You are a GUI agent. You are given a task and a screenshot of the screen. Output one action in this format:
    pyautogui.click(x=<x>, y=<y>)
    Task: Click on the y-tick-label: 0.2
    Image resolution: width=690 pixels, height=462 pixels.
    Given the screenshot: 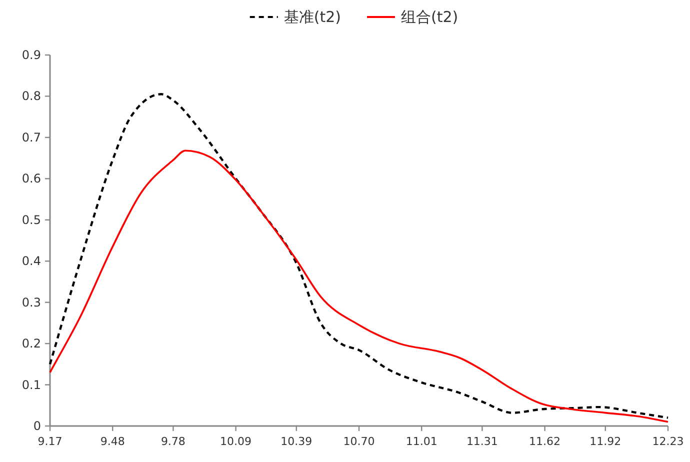 What is the action you would take?
    pyautogui.click(x=31, y=343)
    